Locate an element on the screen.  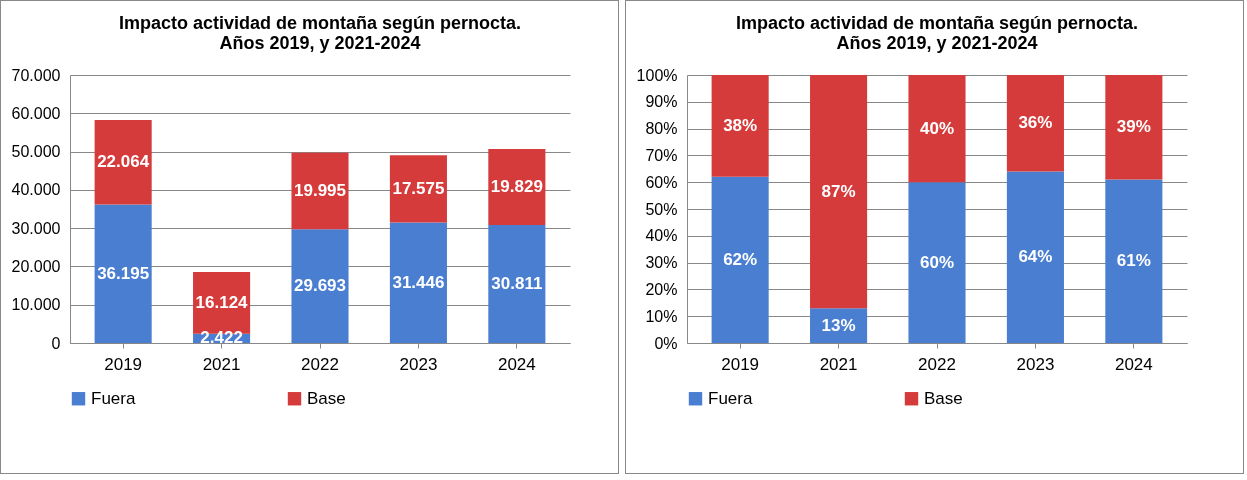
data-label: 22.064 is located at coordinates (123, 162).